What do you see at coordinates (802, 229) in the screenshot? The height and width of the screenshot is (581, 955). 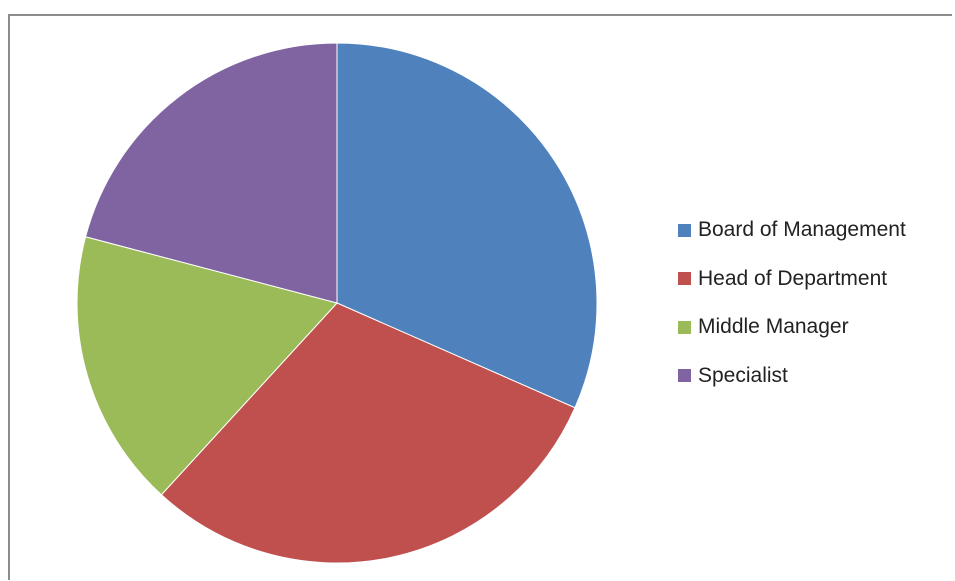 I see `legend-label: Board of Management` at bounding box center [802, 229].